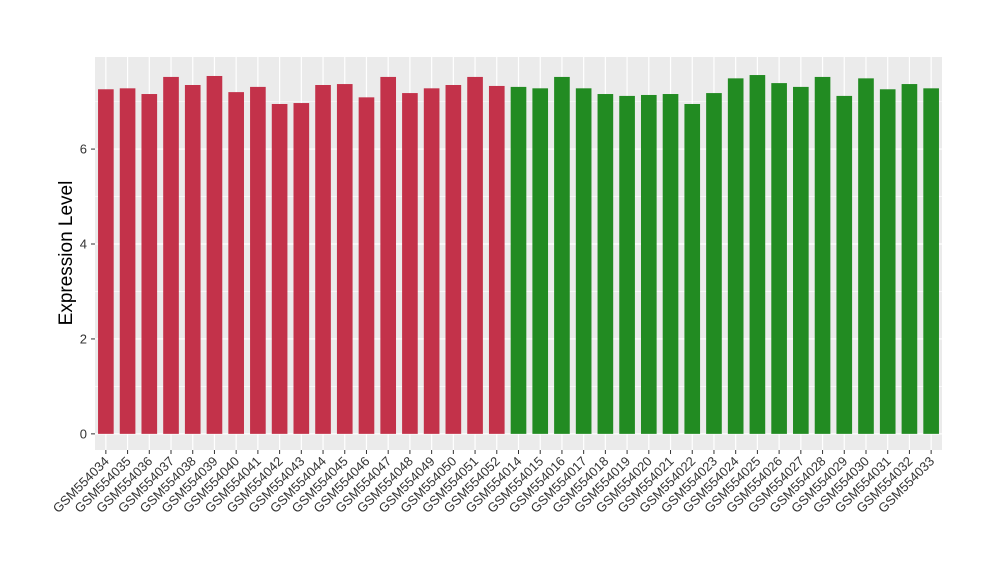  Describe the element at coordinates (66, 253) in the screenshot. I see `y-axis-title: Expression Level` at that location.